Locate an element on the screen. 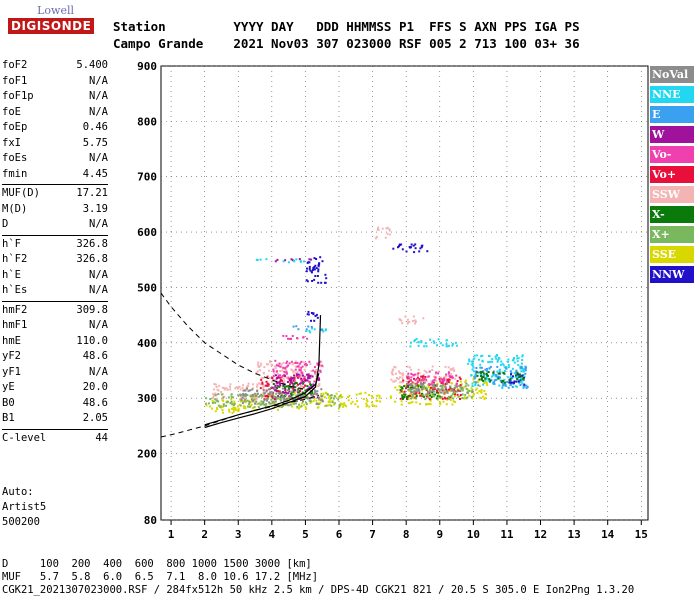 This screenshot has width=700, height=600. param-row: hmF2 309.8 is located at coordinates (55, 311).